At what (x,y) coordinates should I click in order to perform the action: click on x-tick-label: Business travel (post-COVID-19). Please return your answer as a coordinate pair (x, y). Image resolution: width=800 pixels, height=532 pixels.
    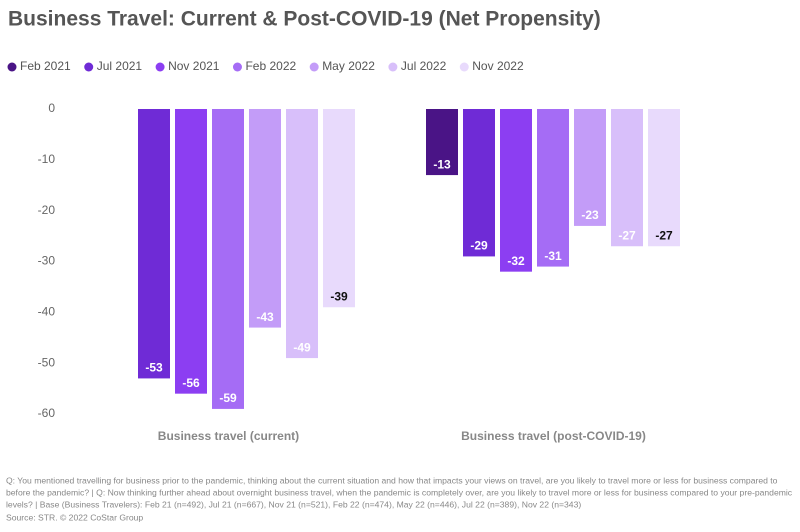
    Looking at the image, I should click on (553, 436).